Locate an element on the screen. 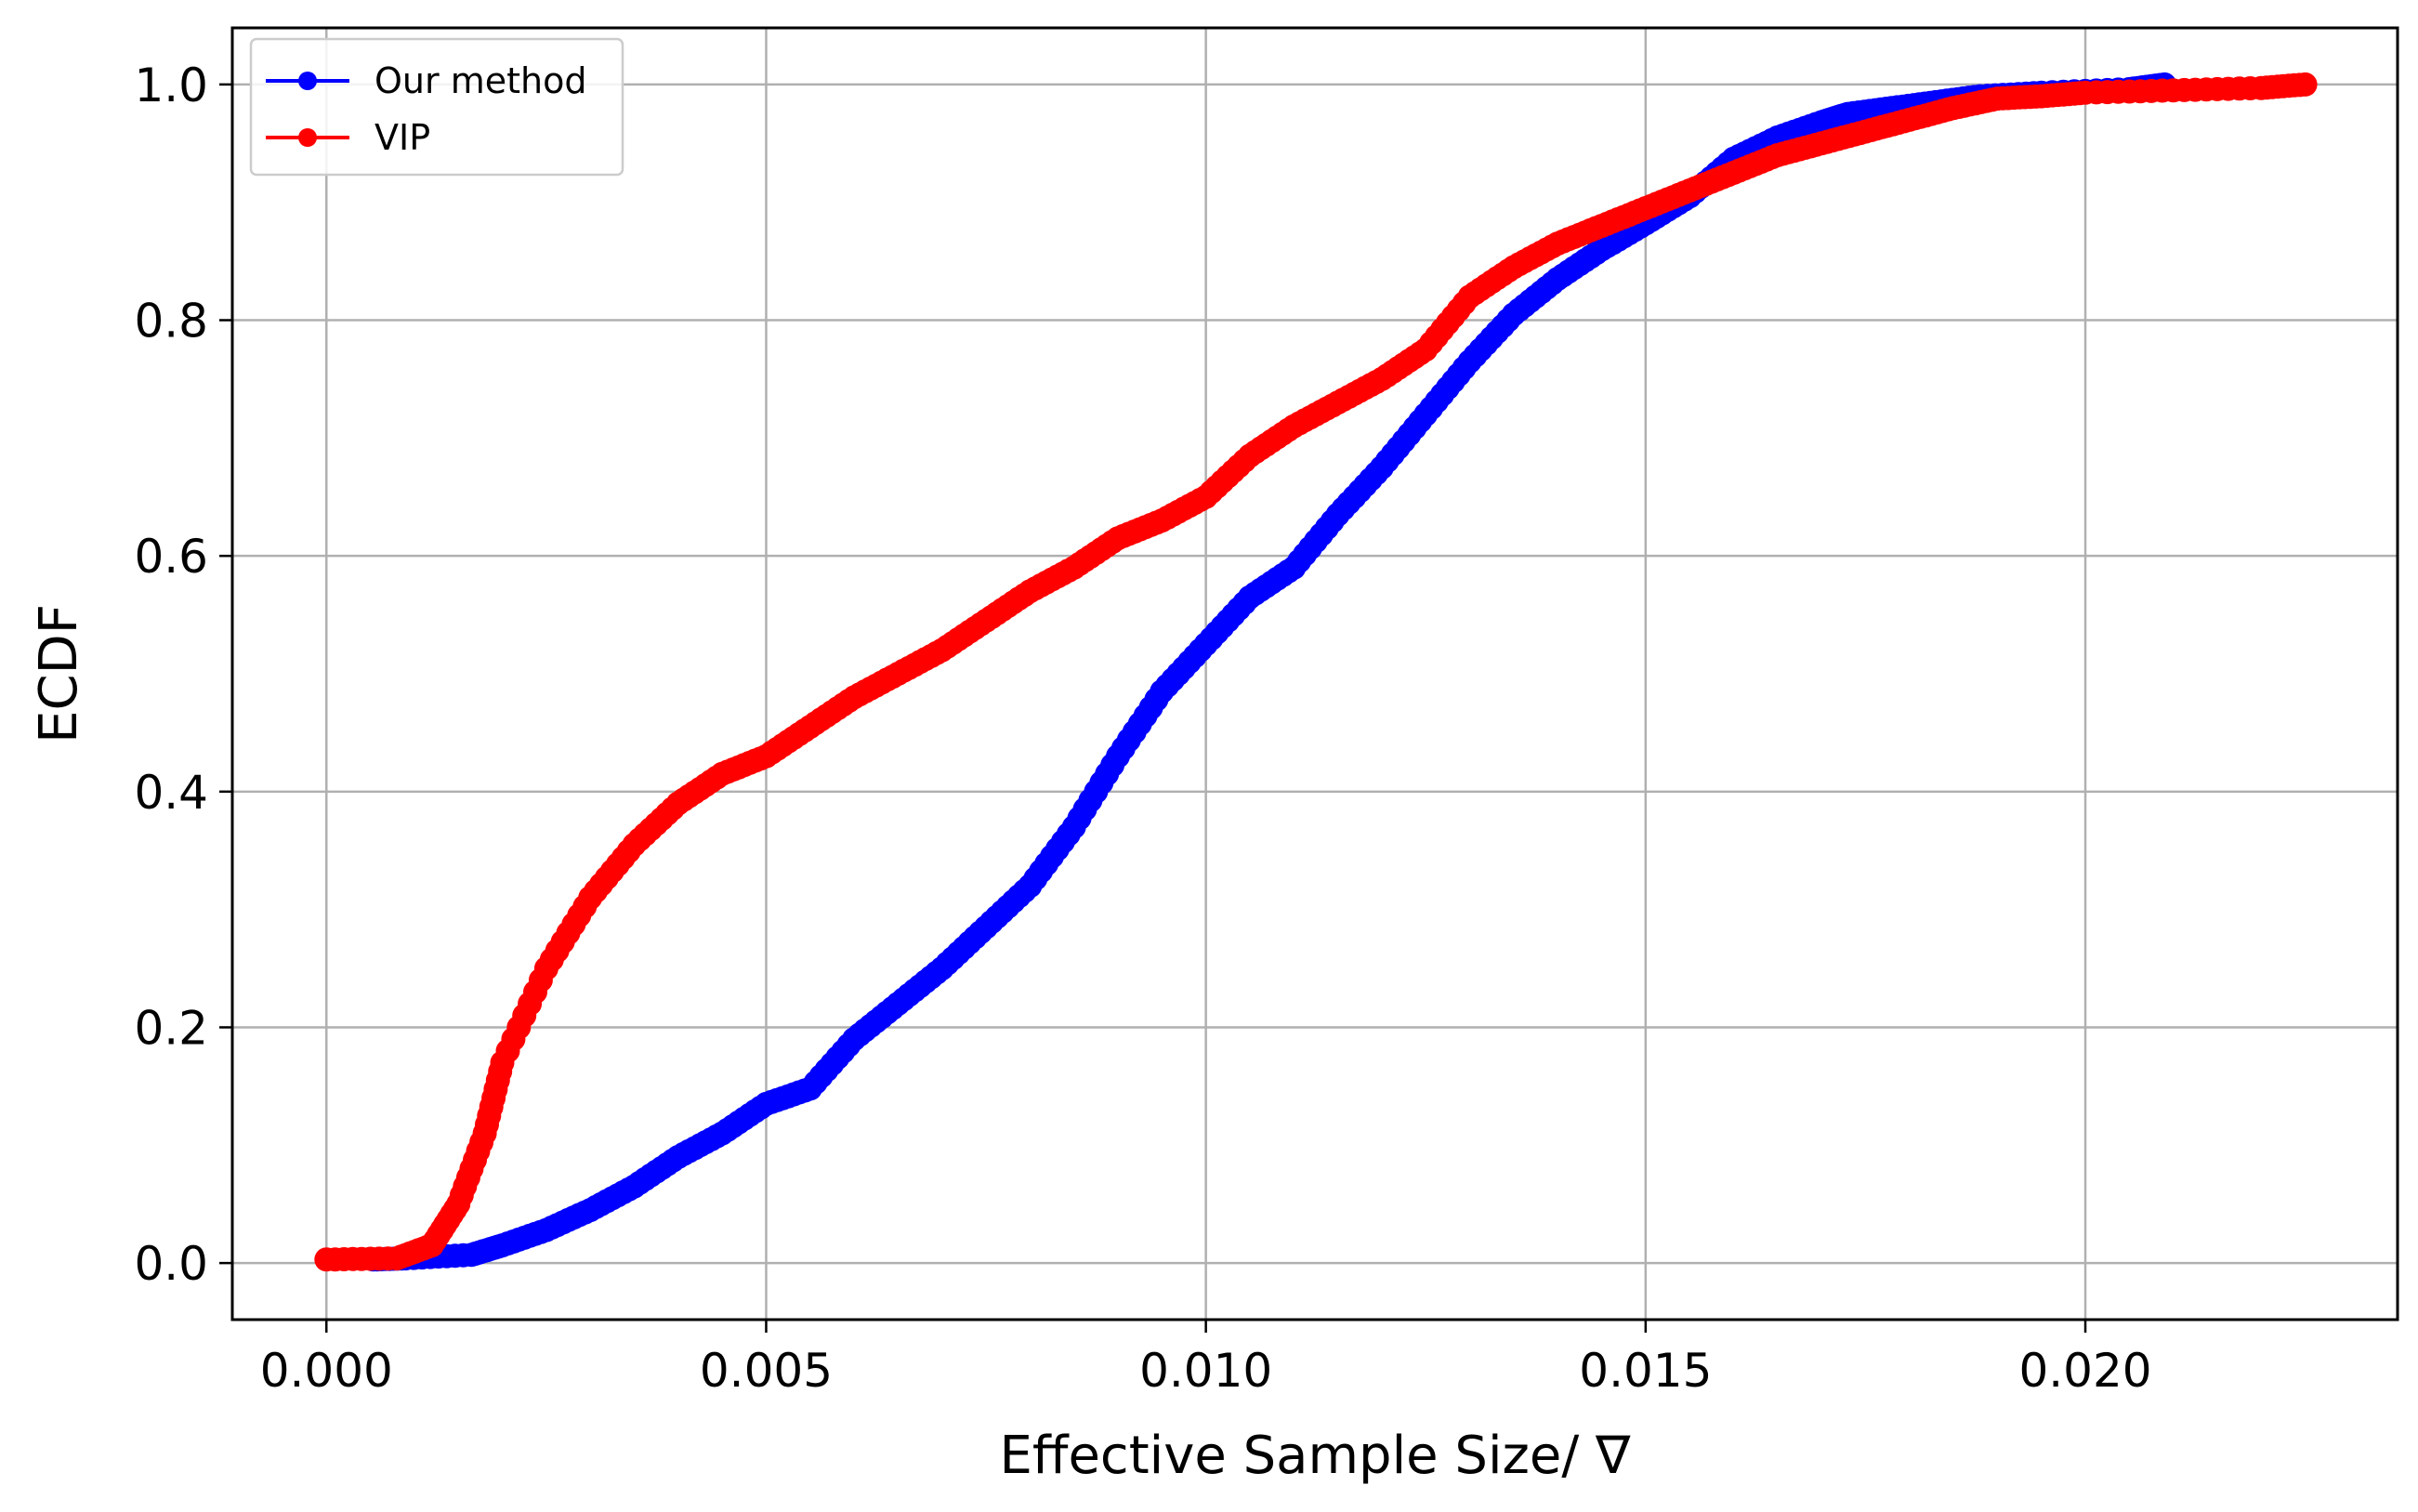 This screenshot has height=1512, width=2418. y-tick-label: 1.0 is located at coordinates (171, 86).